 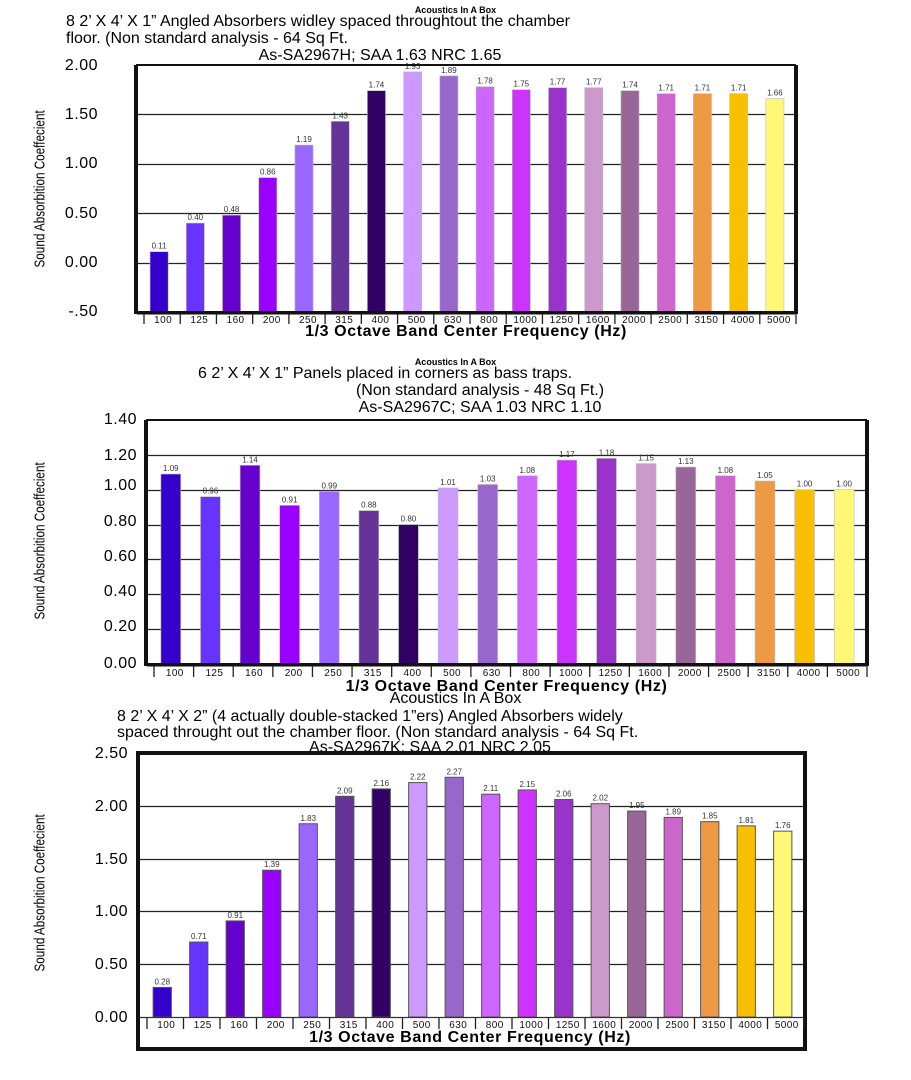 I want to click on y-tick-label: 0.80, so click(x=120, y=521).